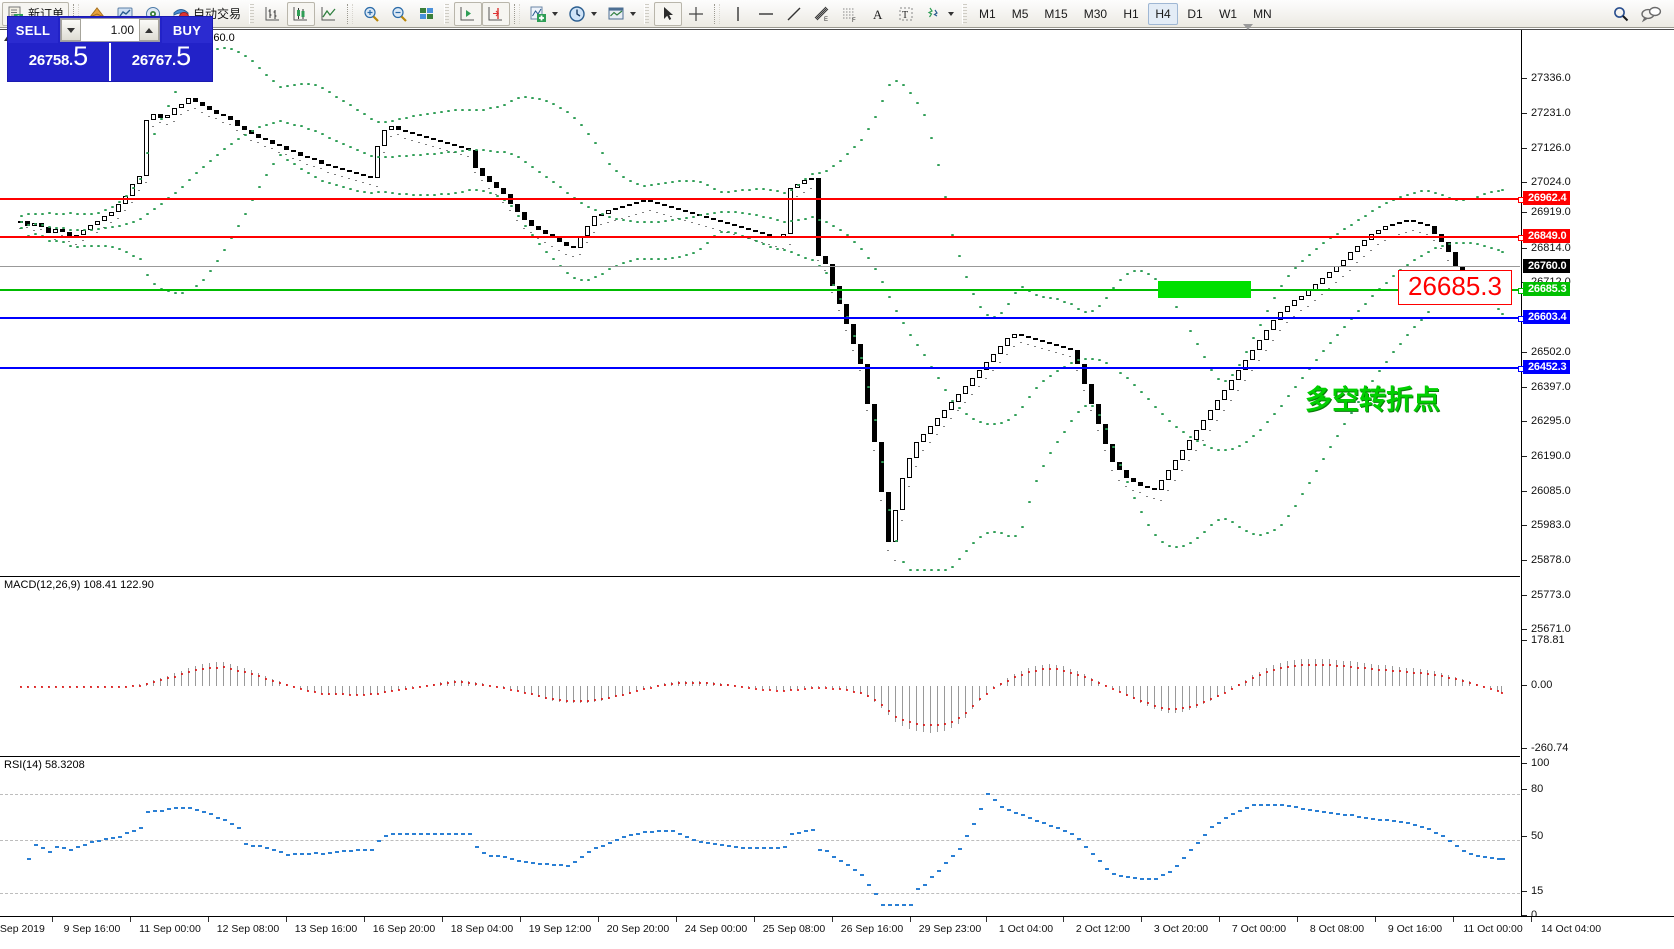 Image resolution: width=1674 pixels, height=949 pixels. Describe the element at coordinates (329, 14) in the screenshot. I see `line-chart-button` at that location.